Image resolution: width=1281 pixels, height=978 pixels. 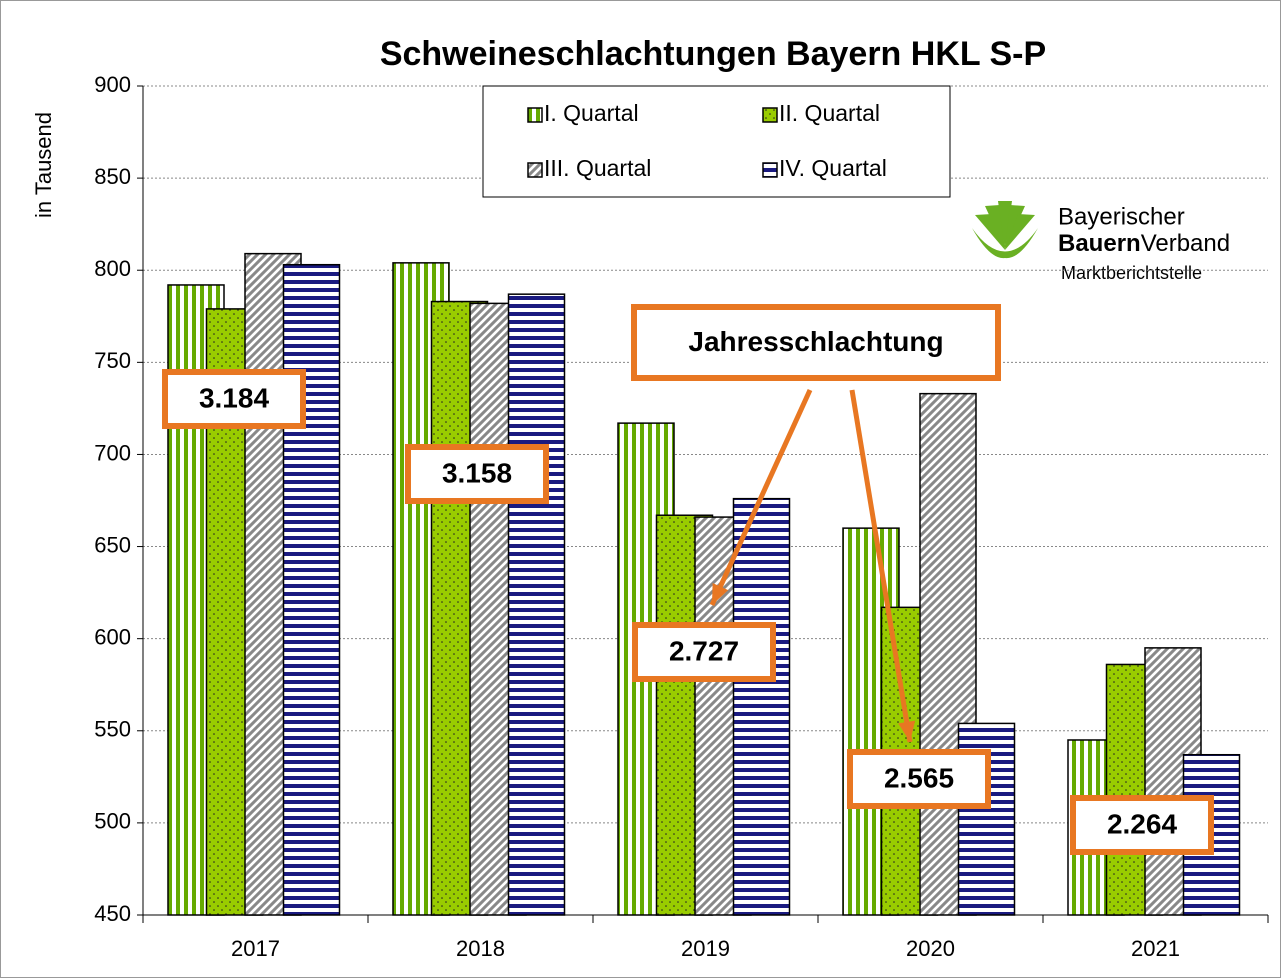 What do you see at coordinates (112, 636) in the screenshot?
I see `y-tick-label: 600` at bounding box center [112, 636].